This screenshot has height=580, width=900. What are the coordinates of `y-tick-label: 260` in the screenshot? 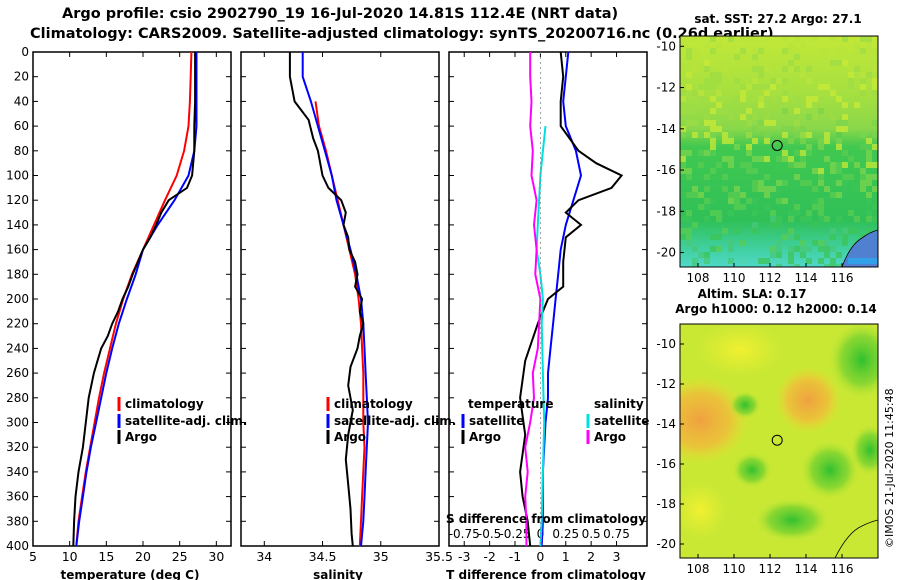 It's located at (17, 373).